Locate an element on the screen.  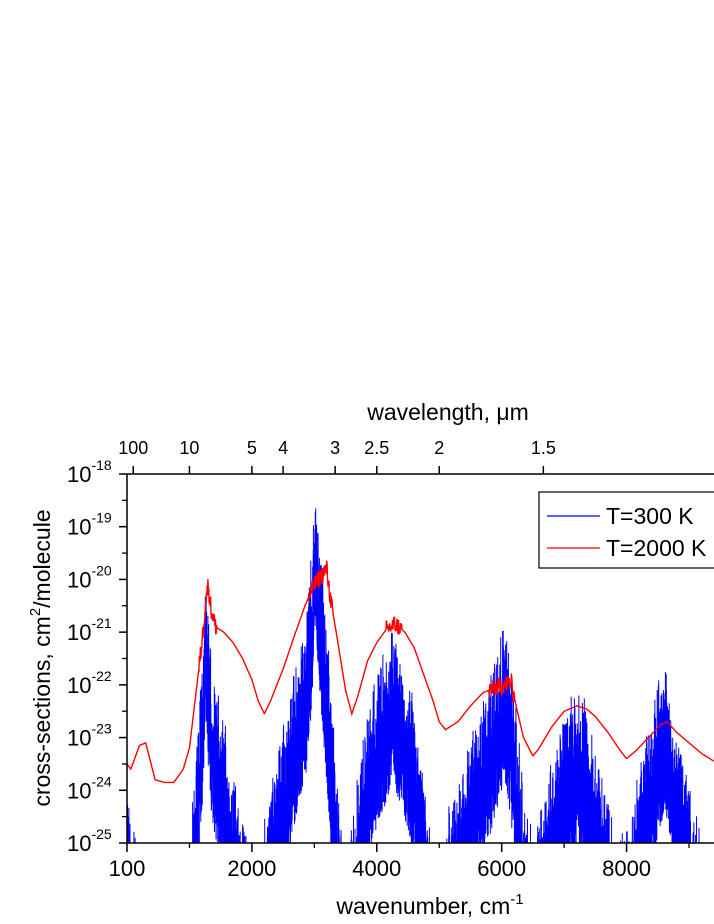
top-tick-label: 4 is located at coordinates (283, 448).